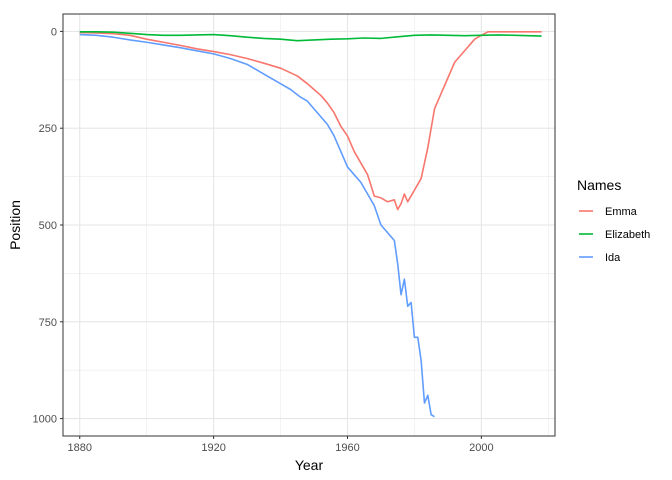 The width and height of the screenshot is (672, 480). What do you see at coordinates (599, 185) in the screenshot?
I see `legend-title: Names` at bounding box center [599, 185].